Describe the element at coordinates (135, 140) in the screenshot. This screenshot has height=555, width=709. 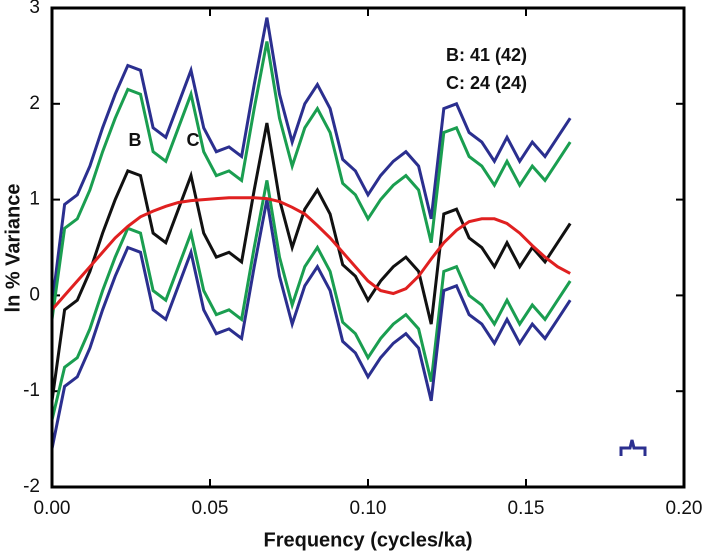
I see `annotation: B` at that location.